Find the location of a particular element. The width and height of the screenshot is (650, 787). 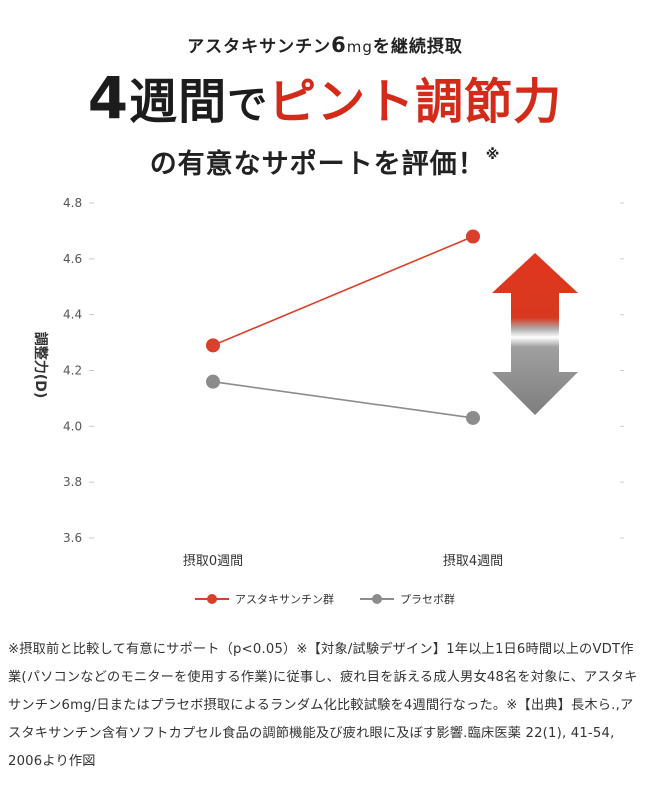

y-axis-label: 調整力(D) is located at coordinates (40, 365).